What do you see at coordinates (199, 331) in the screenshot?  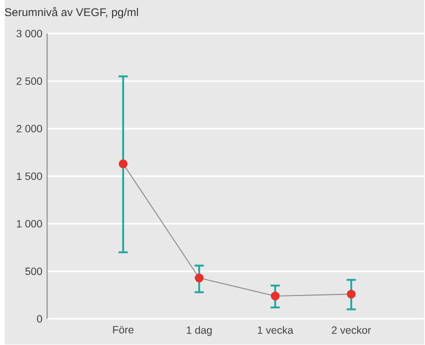 I see `x-tick-label: 1 dag` at bounding box center [199, 331].